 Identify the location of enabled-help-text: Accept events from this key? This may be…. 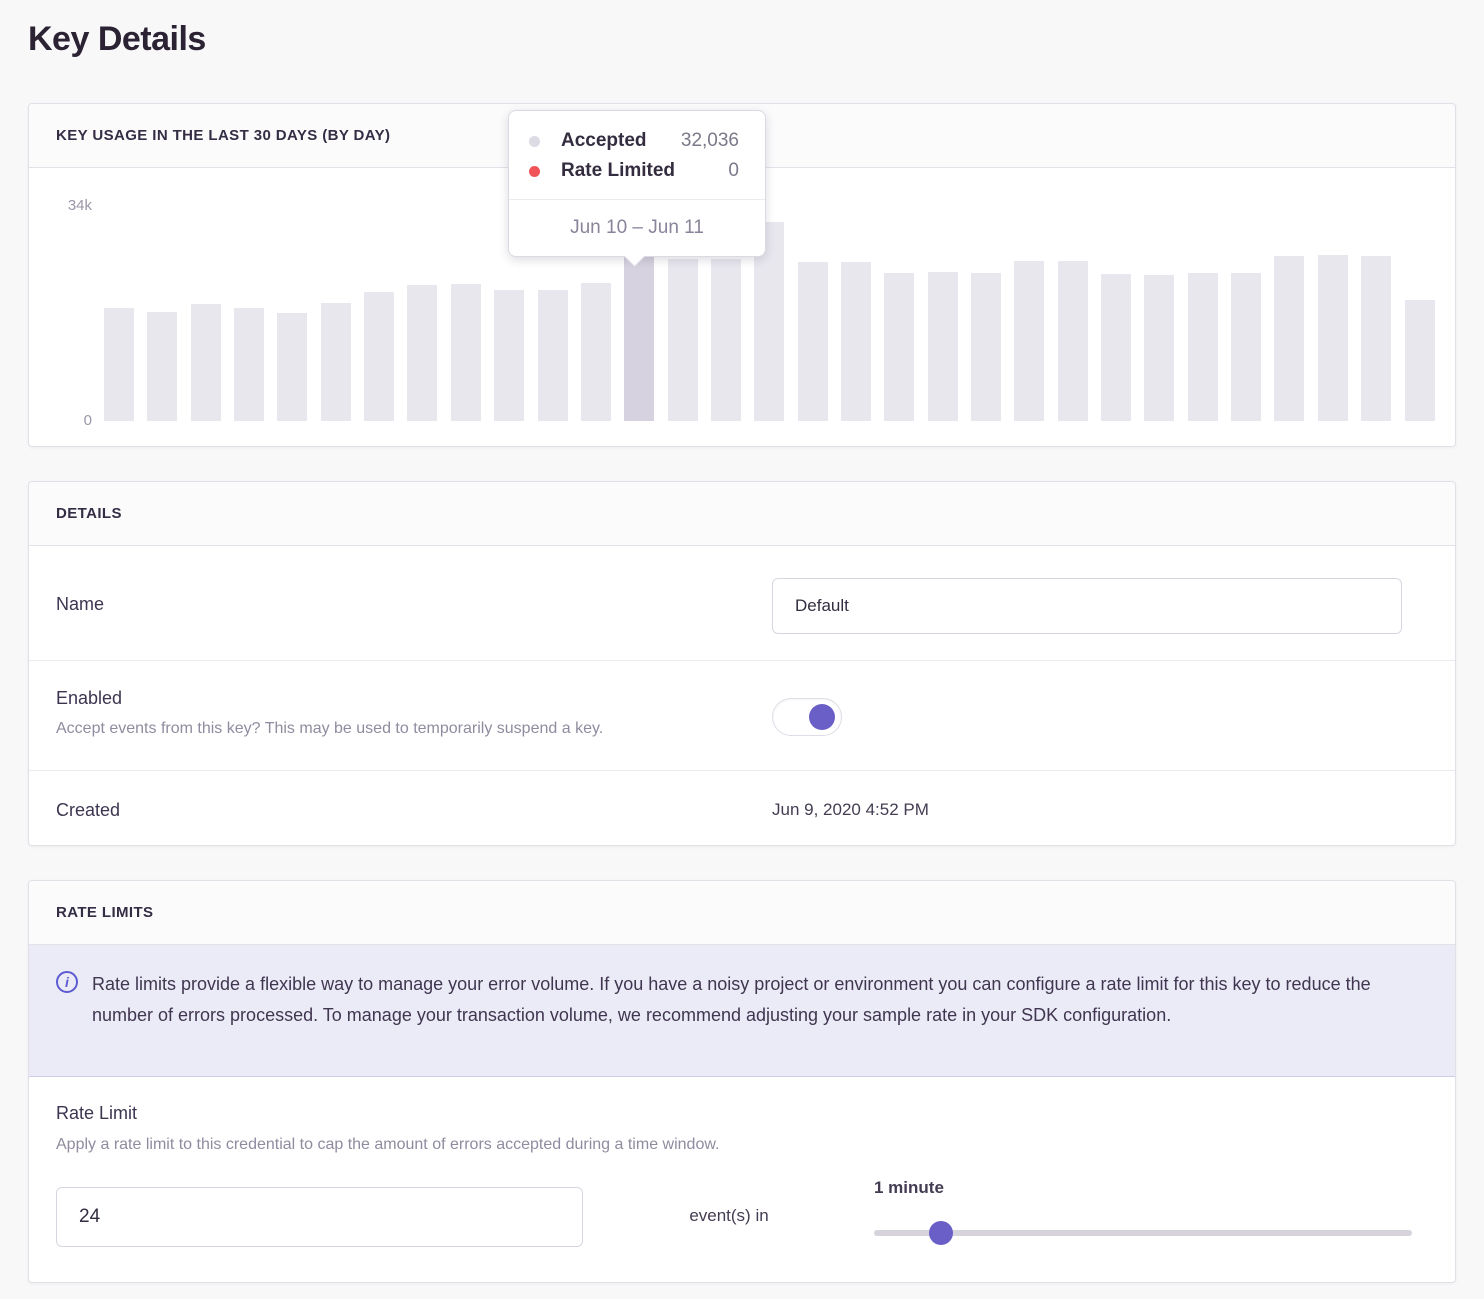
(330, 728).